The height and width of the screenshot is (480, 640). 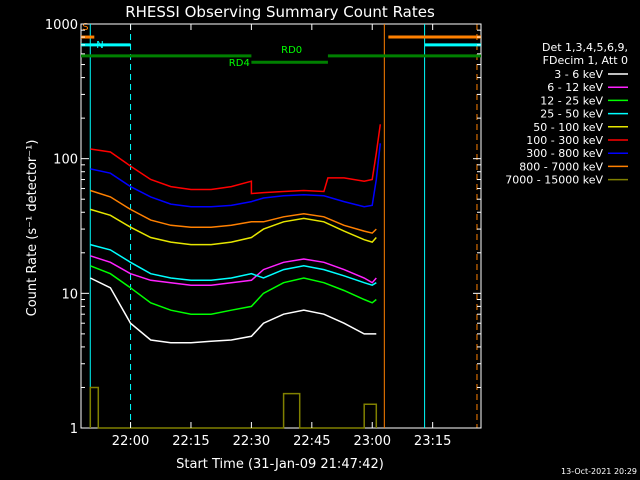 What do you see at coordinates (130, 441) in the screenshot?
I see `x-tick-label-2200: 22:00` at bounding box center [130, 441].